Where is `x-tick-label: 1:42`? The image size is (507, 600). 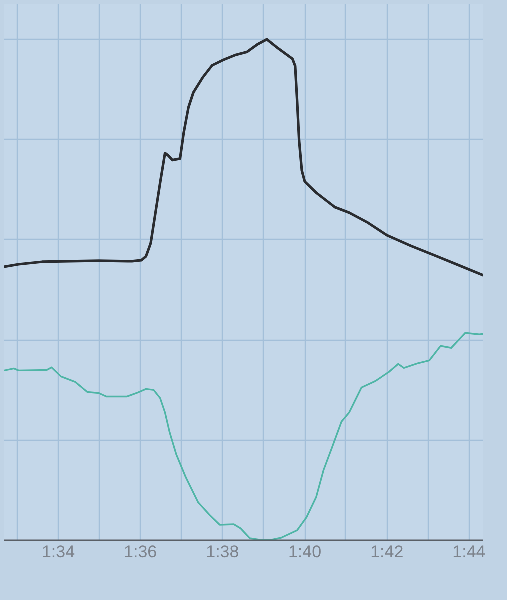
x-tick-label: 1:42 is located at coordinates (387, 552).